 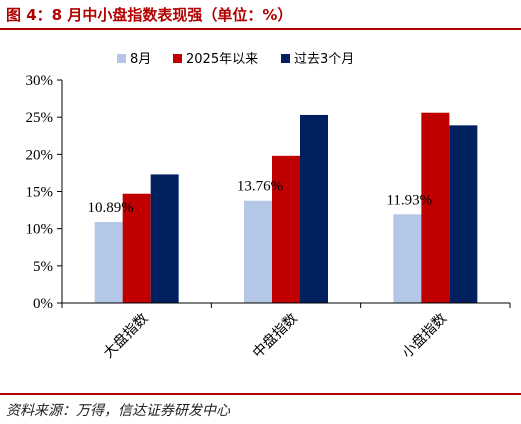 I want to click on data-labels-group: 10.89% 13.76% 11.93%, so click(x=260, y=197).